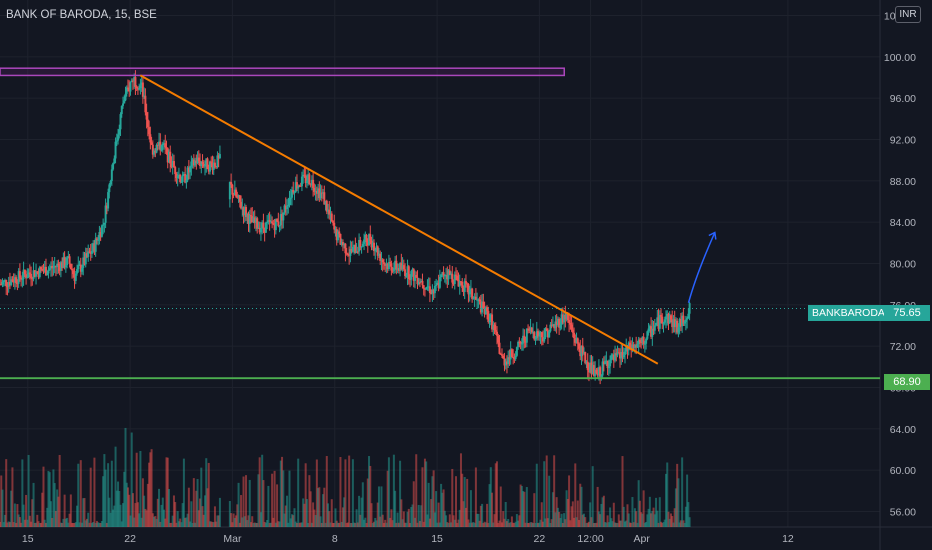  Describe the element at coordinates (903, 347) in the screenshot. I see `y-tick-label: 72.00` at that location.